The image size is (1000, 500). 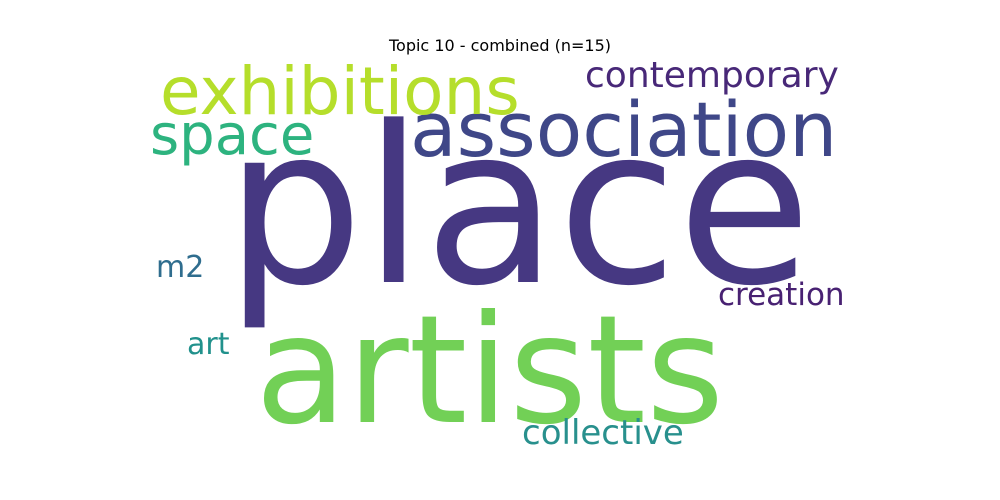 What do you see at coordinates (232, 135) in the screenshot?
I see `word-space: space` at bounding box center [232, 135].